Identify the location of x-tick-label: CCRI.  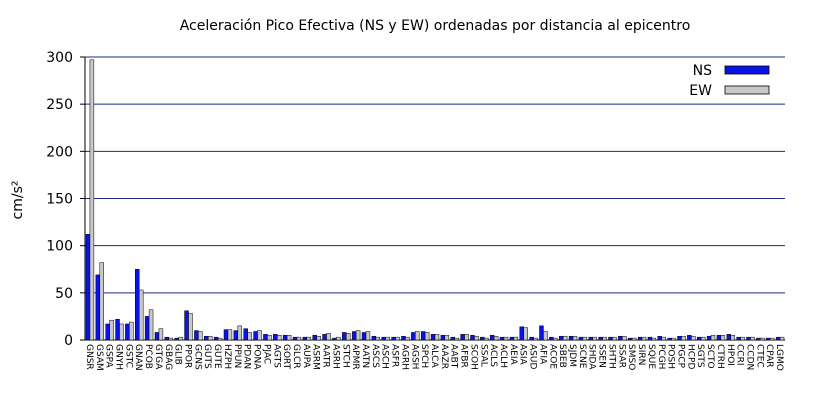
(740, 354).